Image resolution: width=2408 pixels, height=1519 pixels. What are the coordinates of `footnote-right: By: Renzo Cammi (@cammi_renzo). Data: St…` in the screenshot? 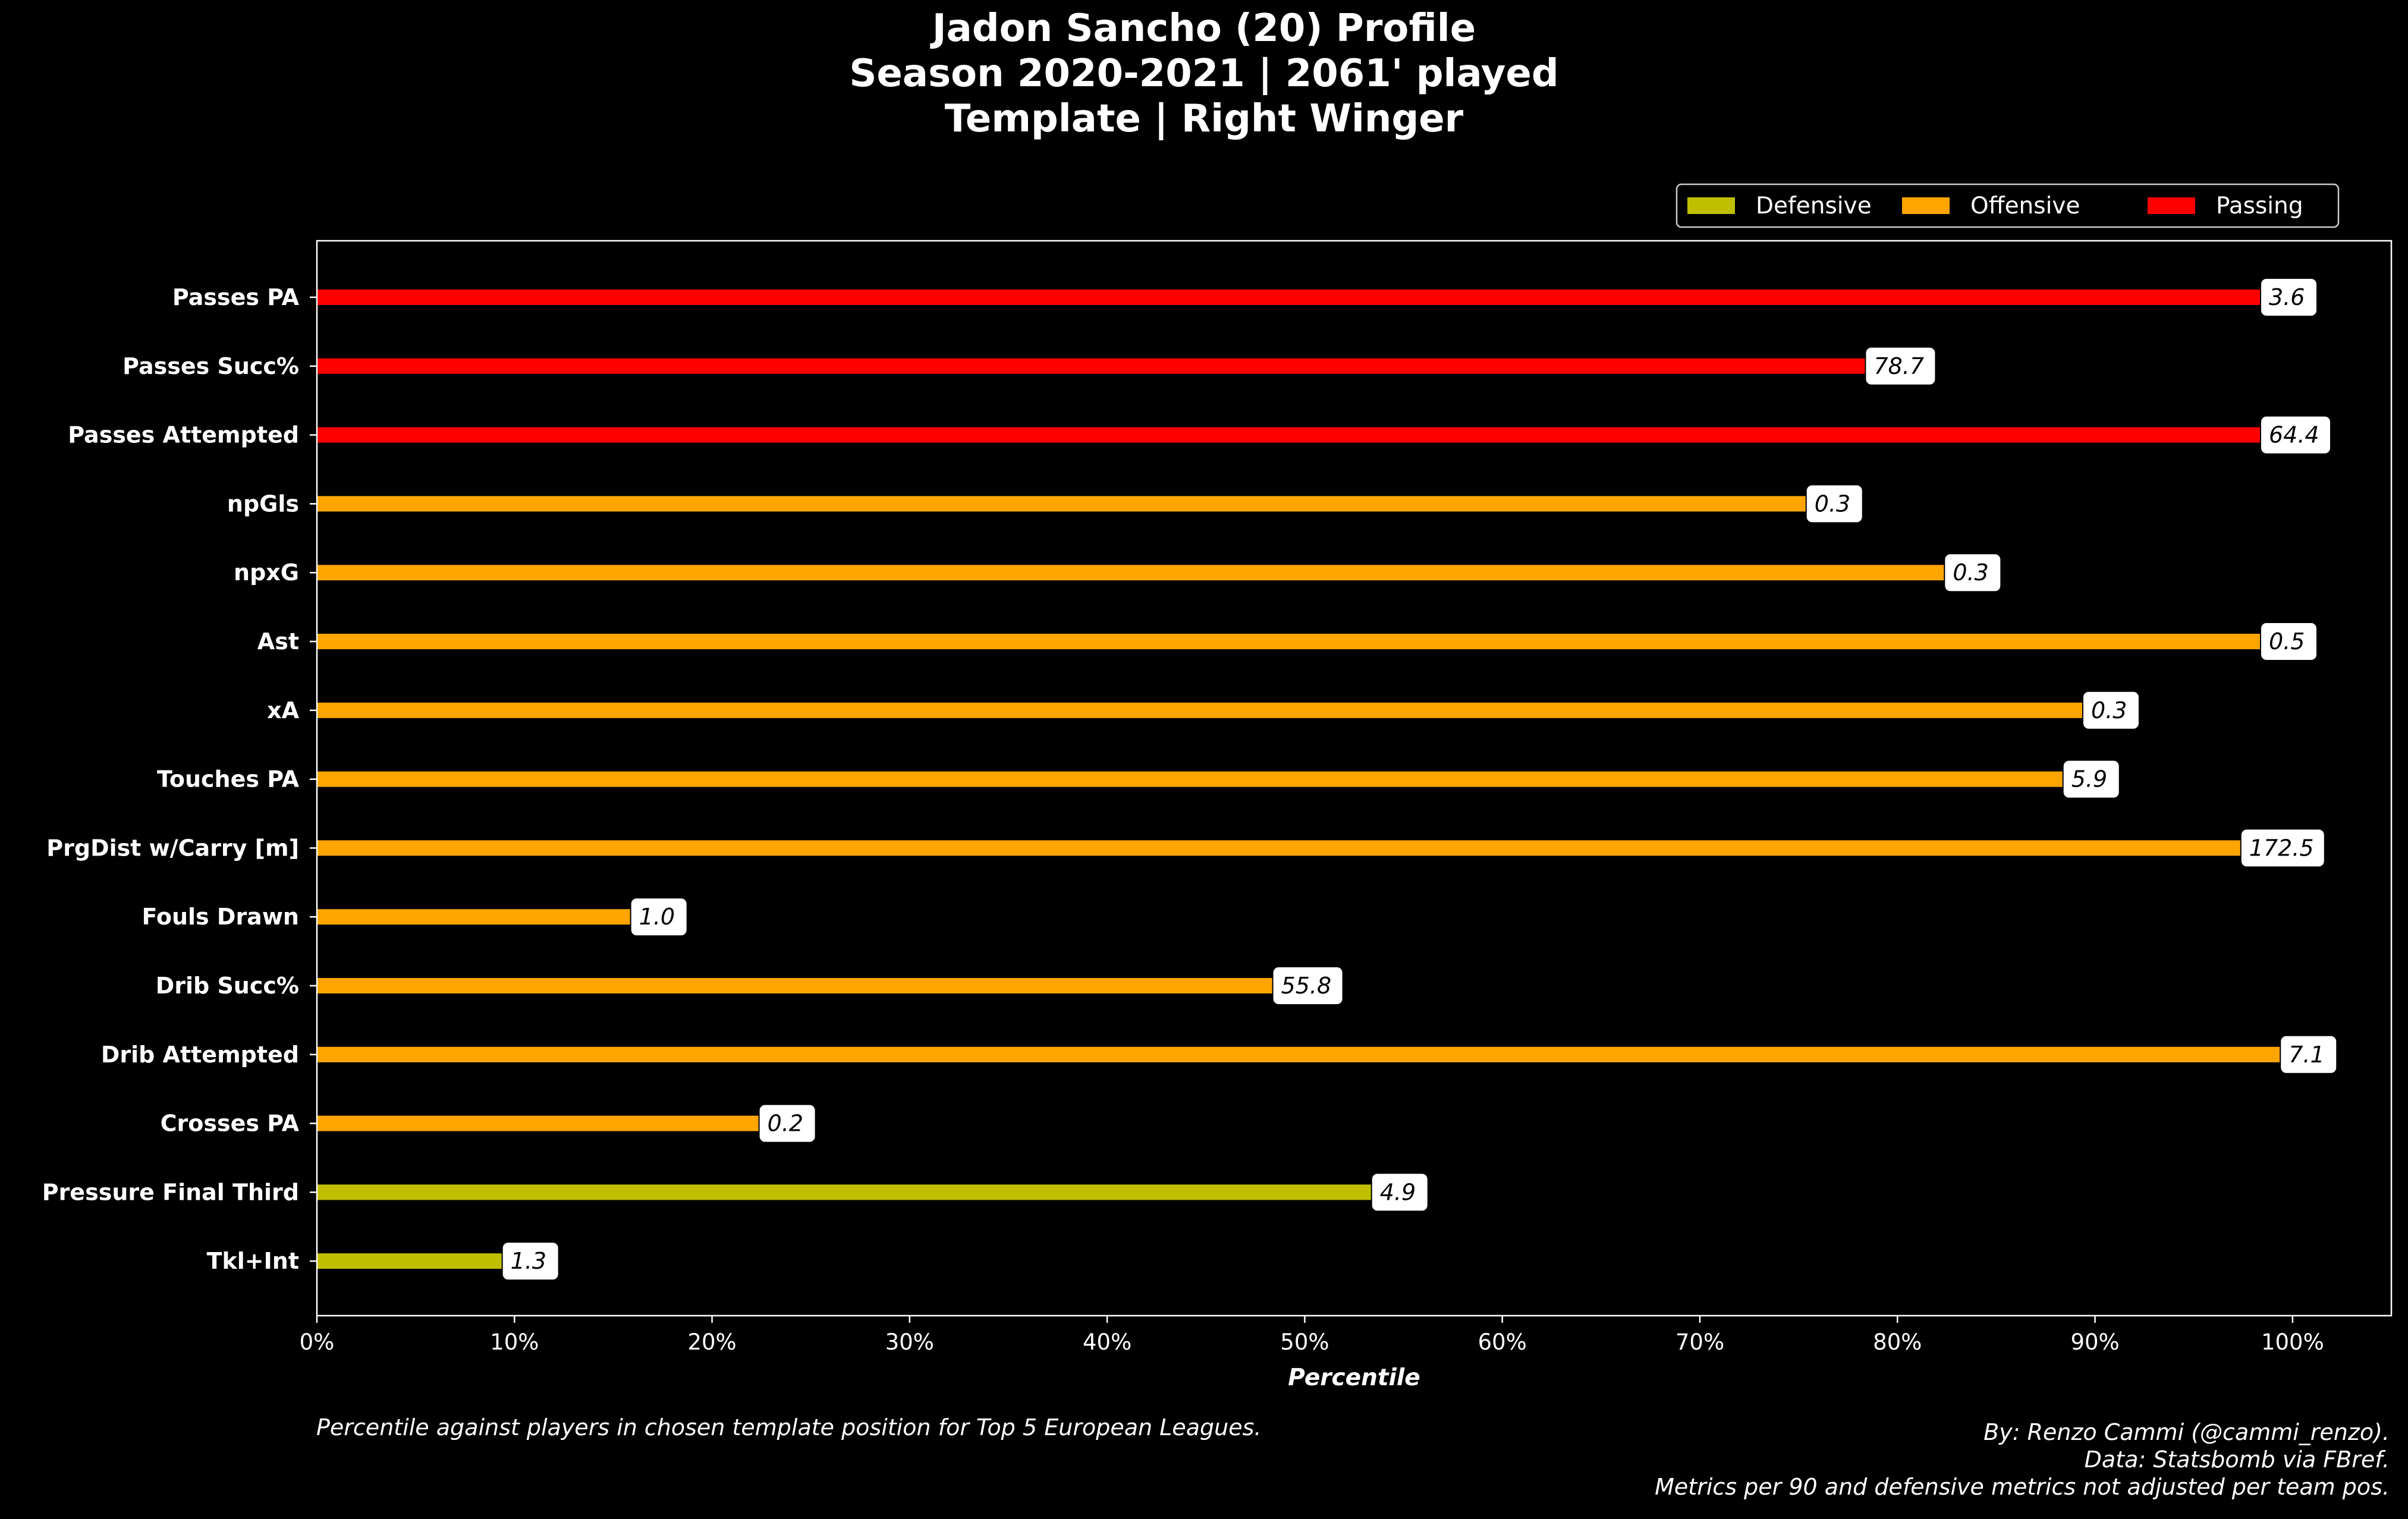 It's located at (2022, 1460).